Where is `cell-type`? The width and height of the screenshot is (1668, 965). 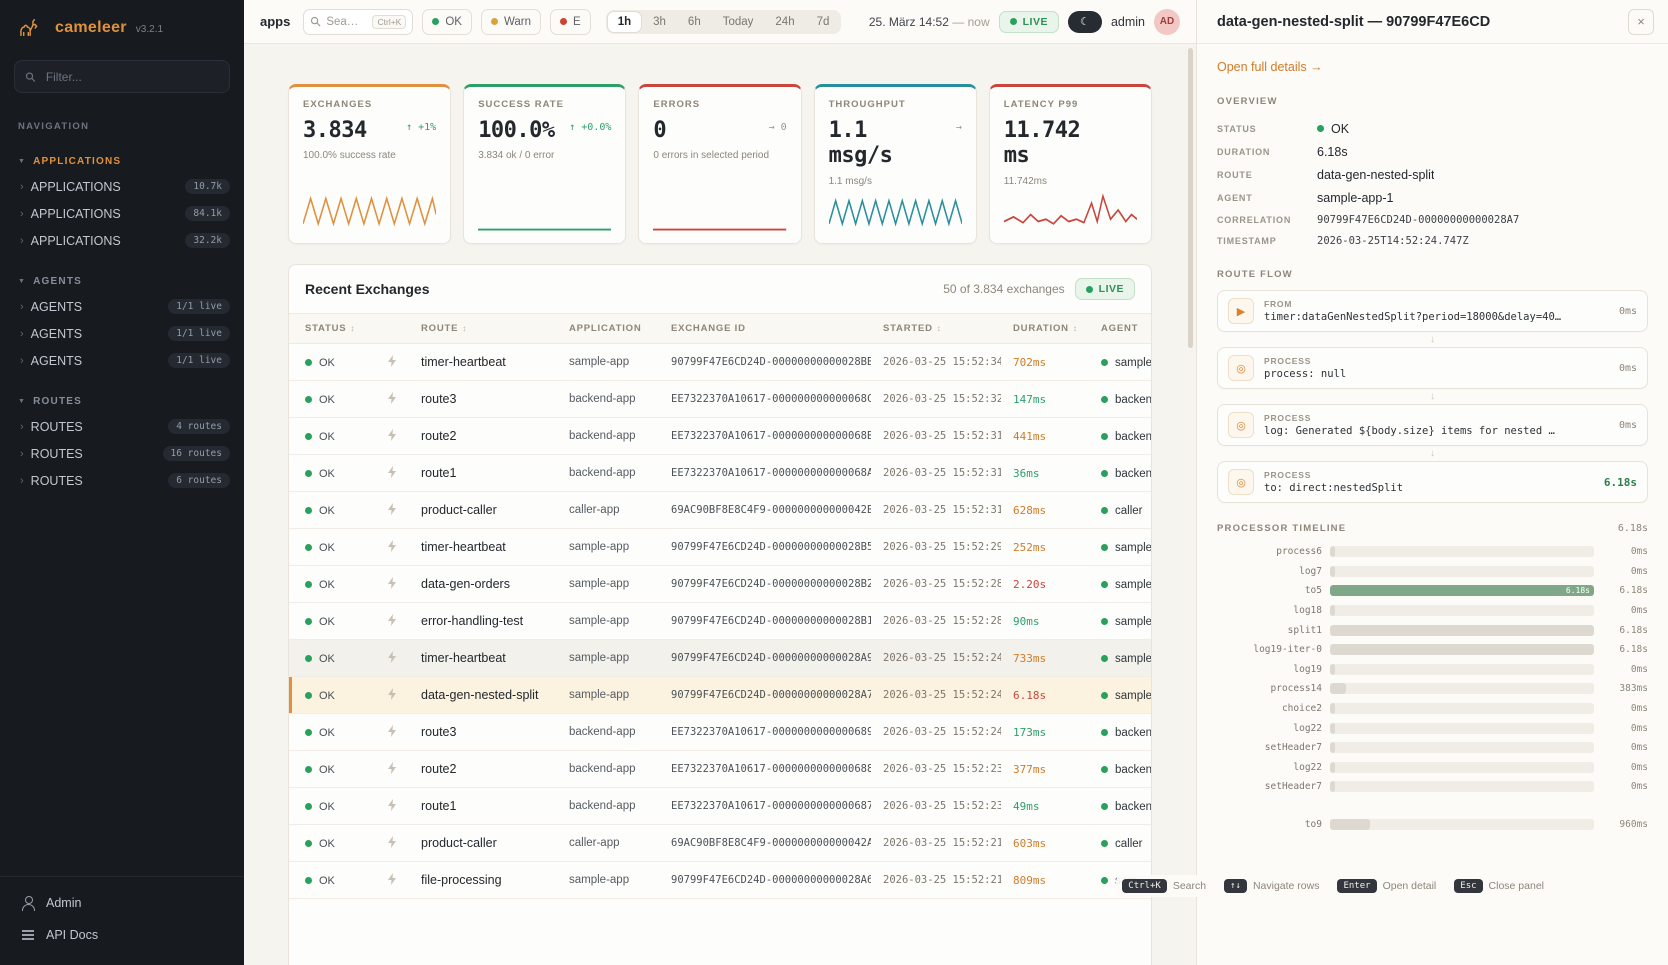 cell-type is located at coordinates (392, 362).